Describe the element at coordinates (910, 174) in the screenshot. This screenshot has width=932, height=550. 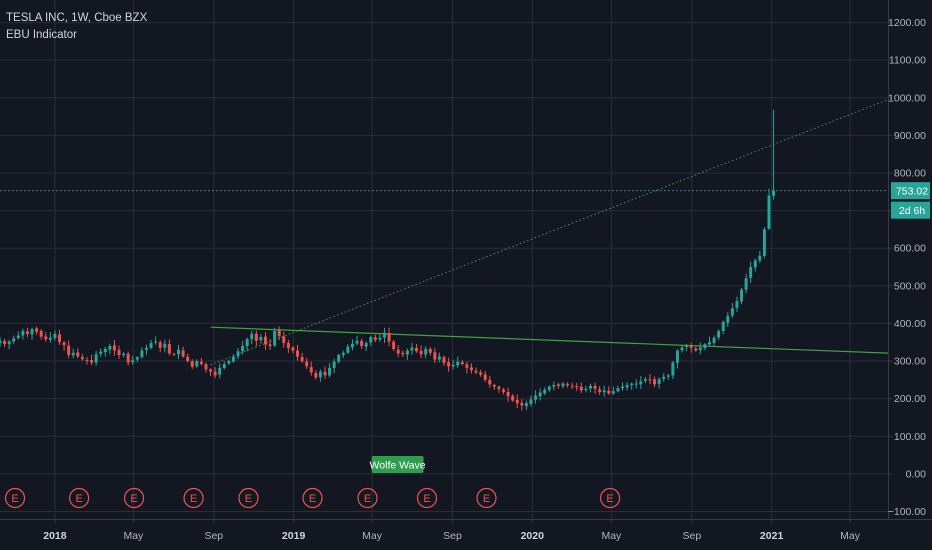
I see `price-tick-label: 800.00` at that location.